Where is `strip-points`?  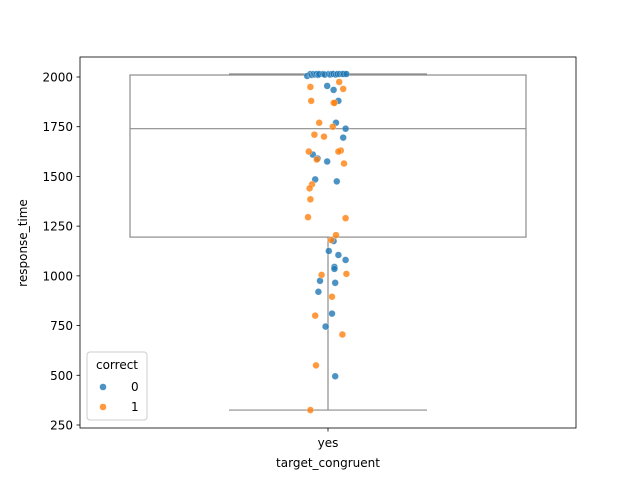
strip-points is located at coordinates (326, 242).